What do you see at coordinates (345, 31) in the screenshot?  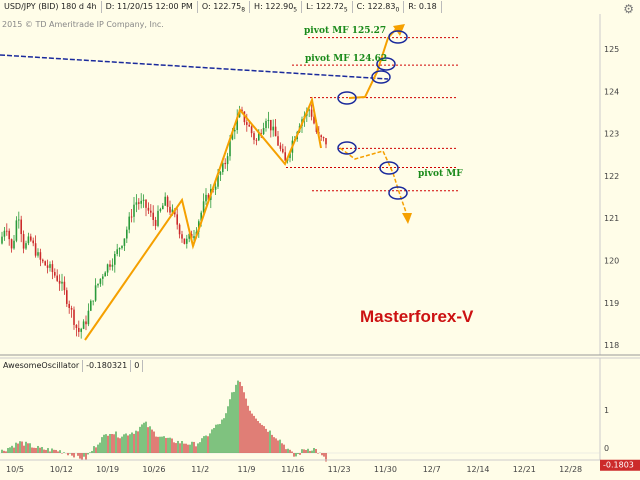 I see `pivot-annotation-1: pivot MF 125.27` at bounding box center [345, 31].